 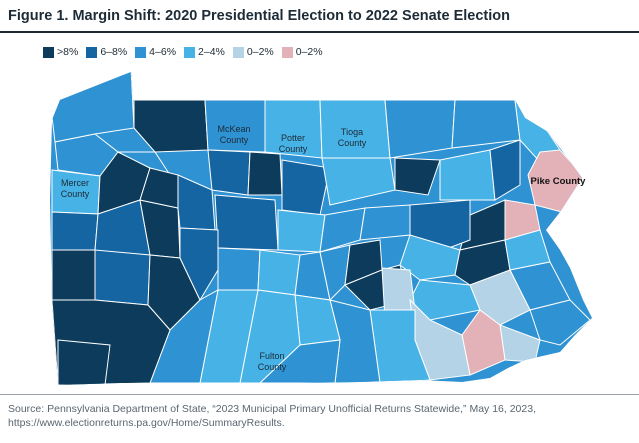 I want to click on county-susquehanna, so click(x=486, y=124).